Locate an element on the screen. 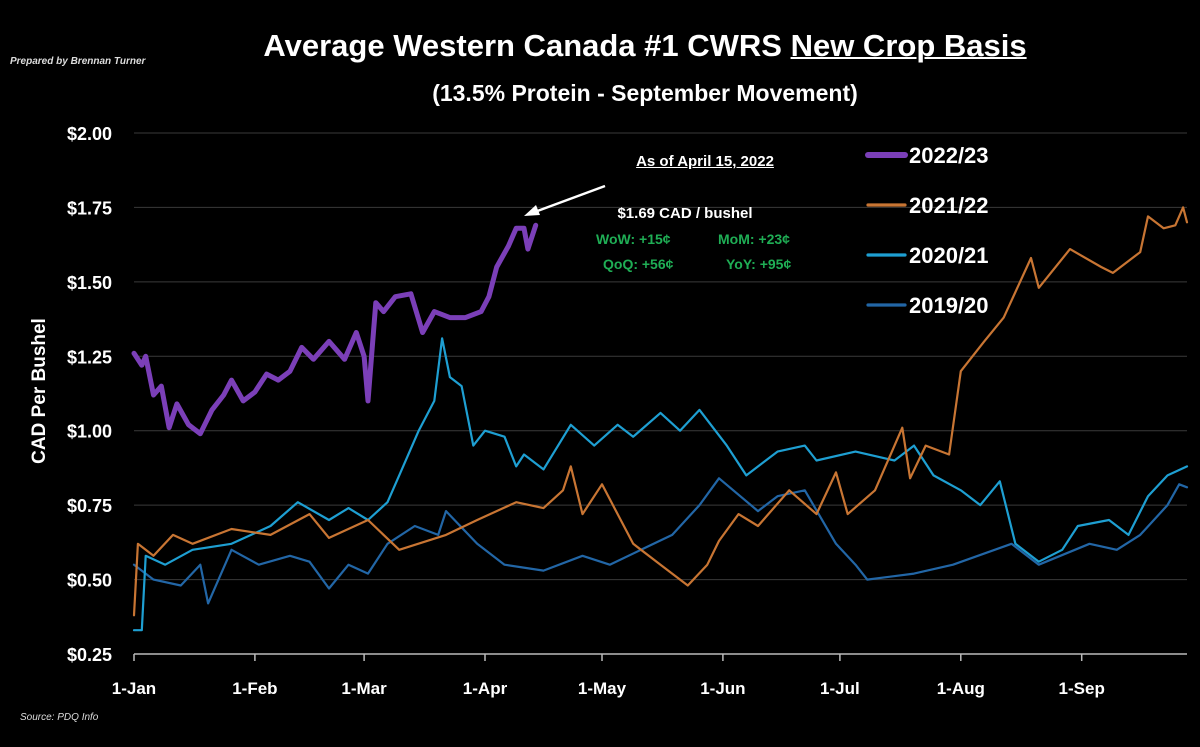  y-tick-label: $1.50 is located at coordinates (89, 283).